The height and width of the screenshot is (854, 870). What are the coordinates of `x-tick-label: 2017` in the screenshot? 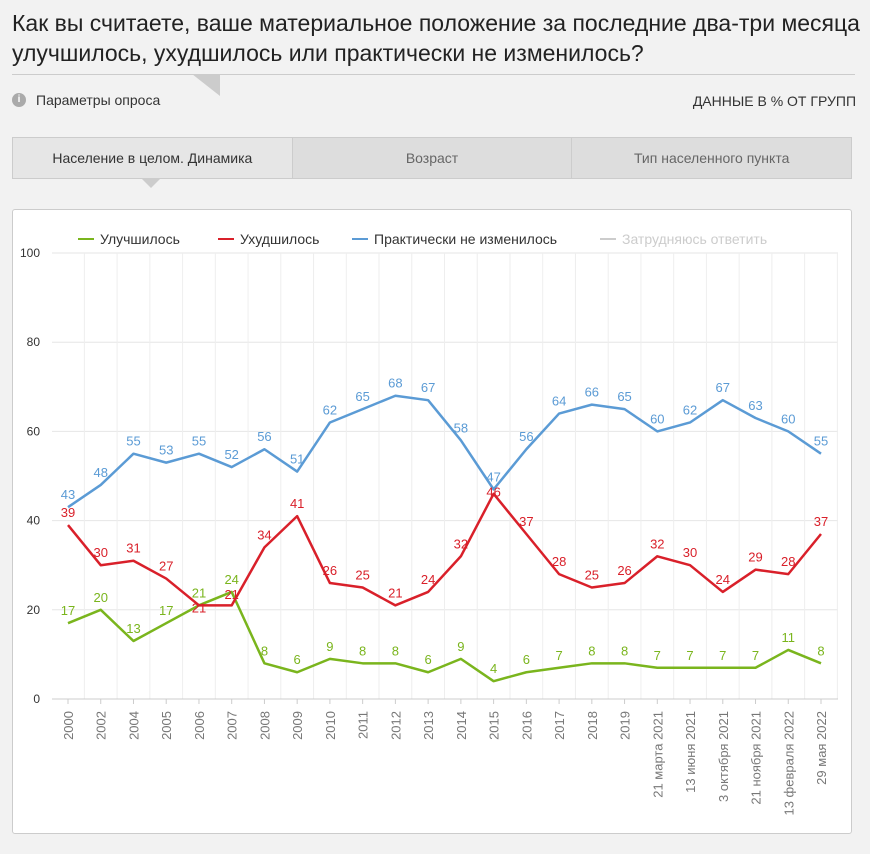 It's located at (559, 725).